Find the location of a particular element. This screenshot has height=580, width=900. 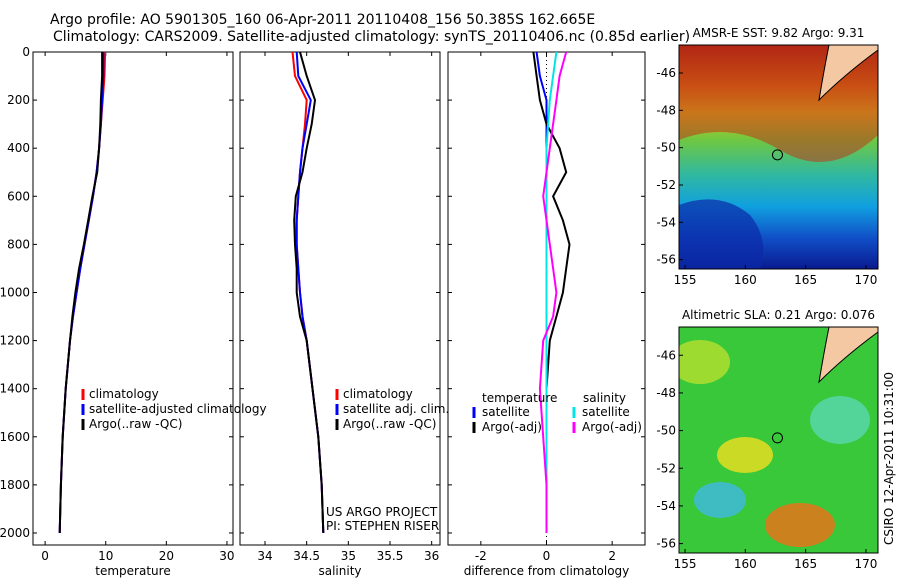

x-tick-label: 35 is located at coordinates (348, 556).